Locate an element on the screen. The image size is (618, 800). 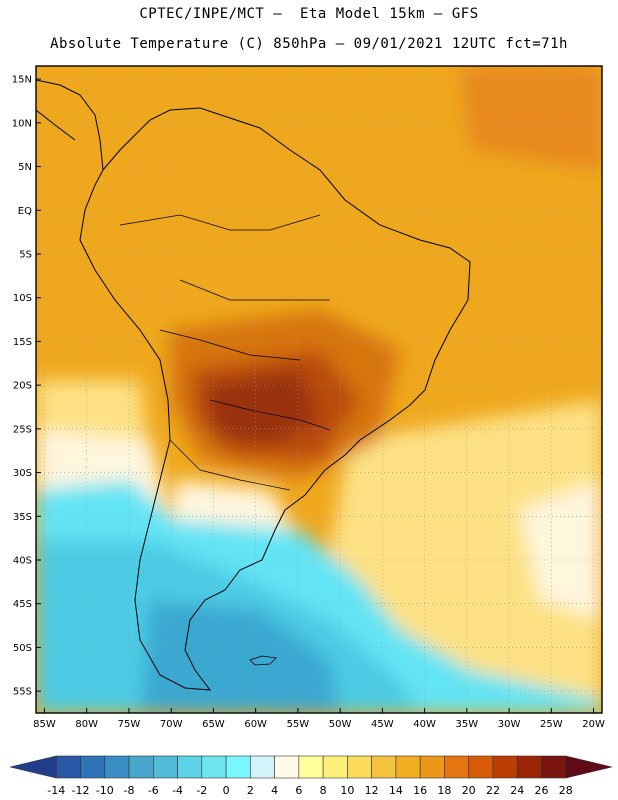
lat-tick-label: 10N is located at coordinates (22, 123).